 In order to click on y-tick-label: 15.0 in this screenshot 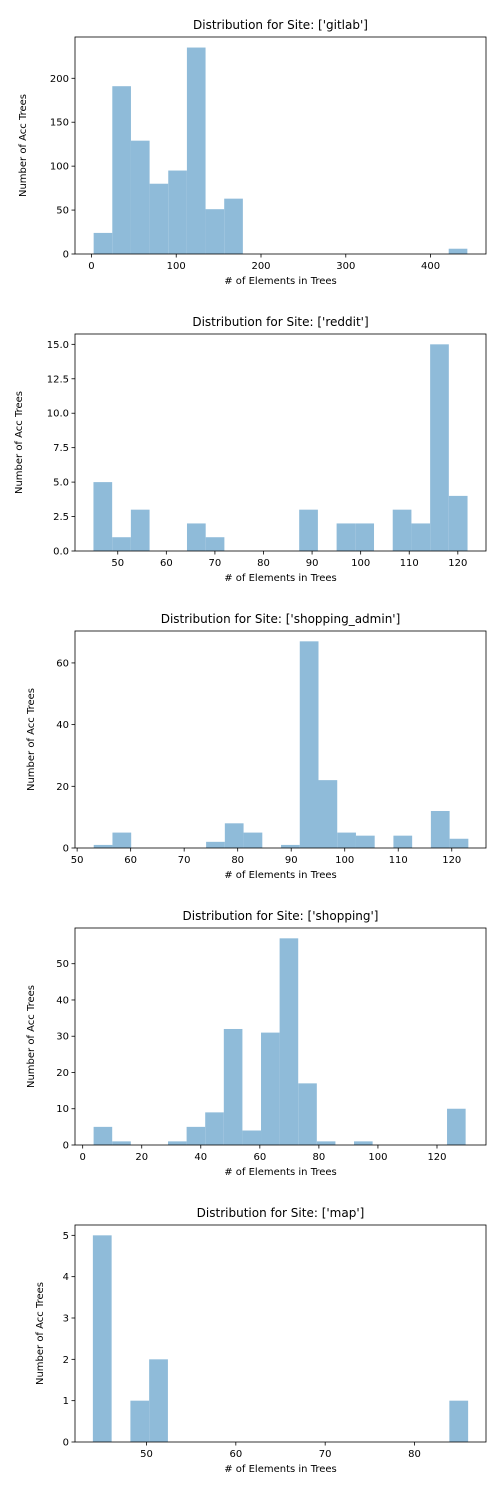, I will do `click(58, 345)`.